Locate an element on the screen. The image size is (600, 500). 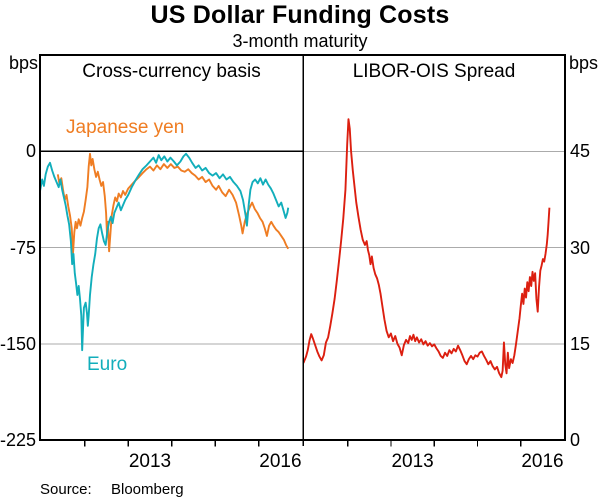
left-axis-tick-label: -225 is located at coordinates (18, 440).